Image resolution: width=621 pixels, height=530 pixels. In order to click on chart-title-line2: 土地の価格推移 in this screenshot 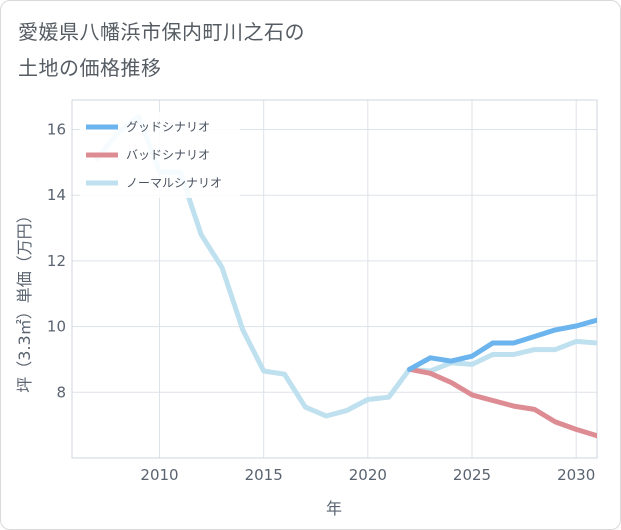, I will do `click(90, 68)`.